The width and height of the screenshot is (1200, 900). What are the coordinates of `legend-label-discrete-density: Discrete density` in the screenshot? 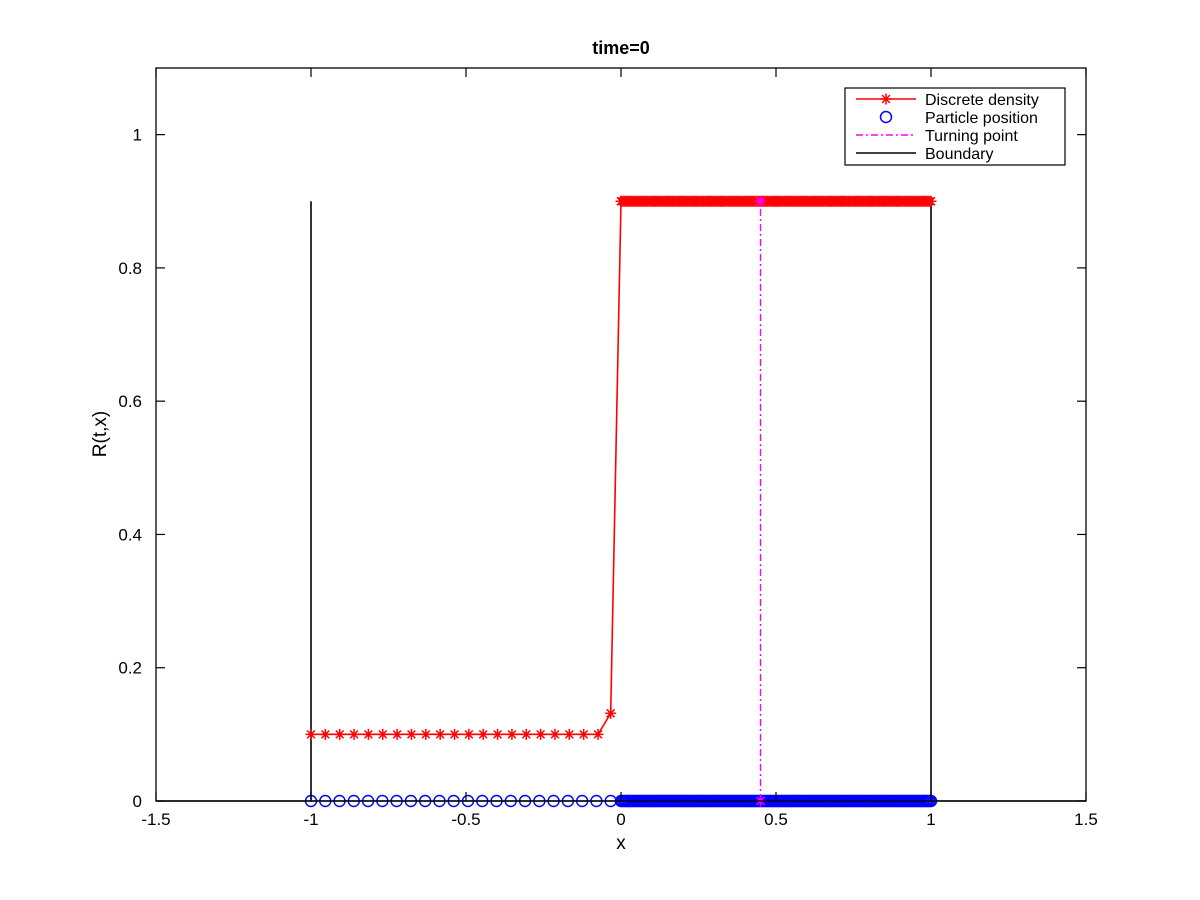 It's located at (982, 100).